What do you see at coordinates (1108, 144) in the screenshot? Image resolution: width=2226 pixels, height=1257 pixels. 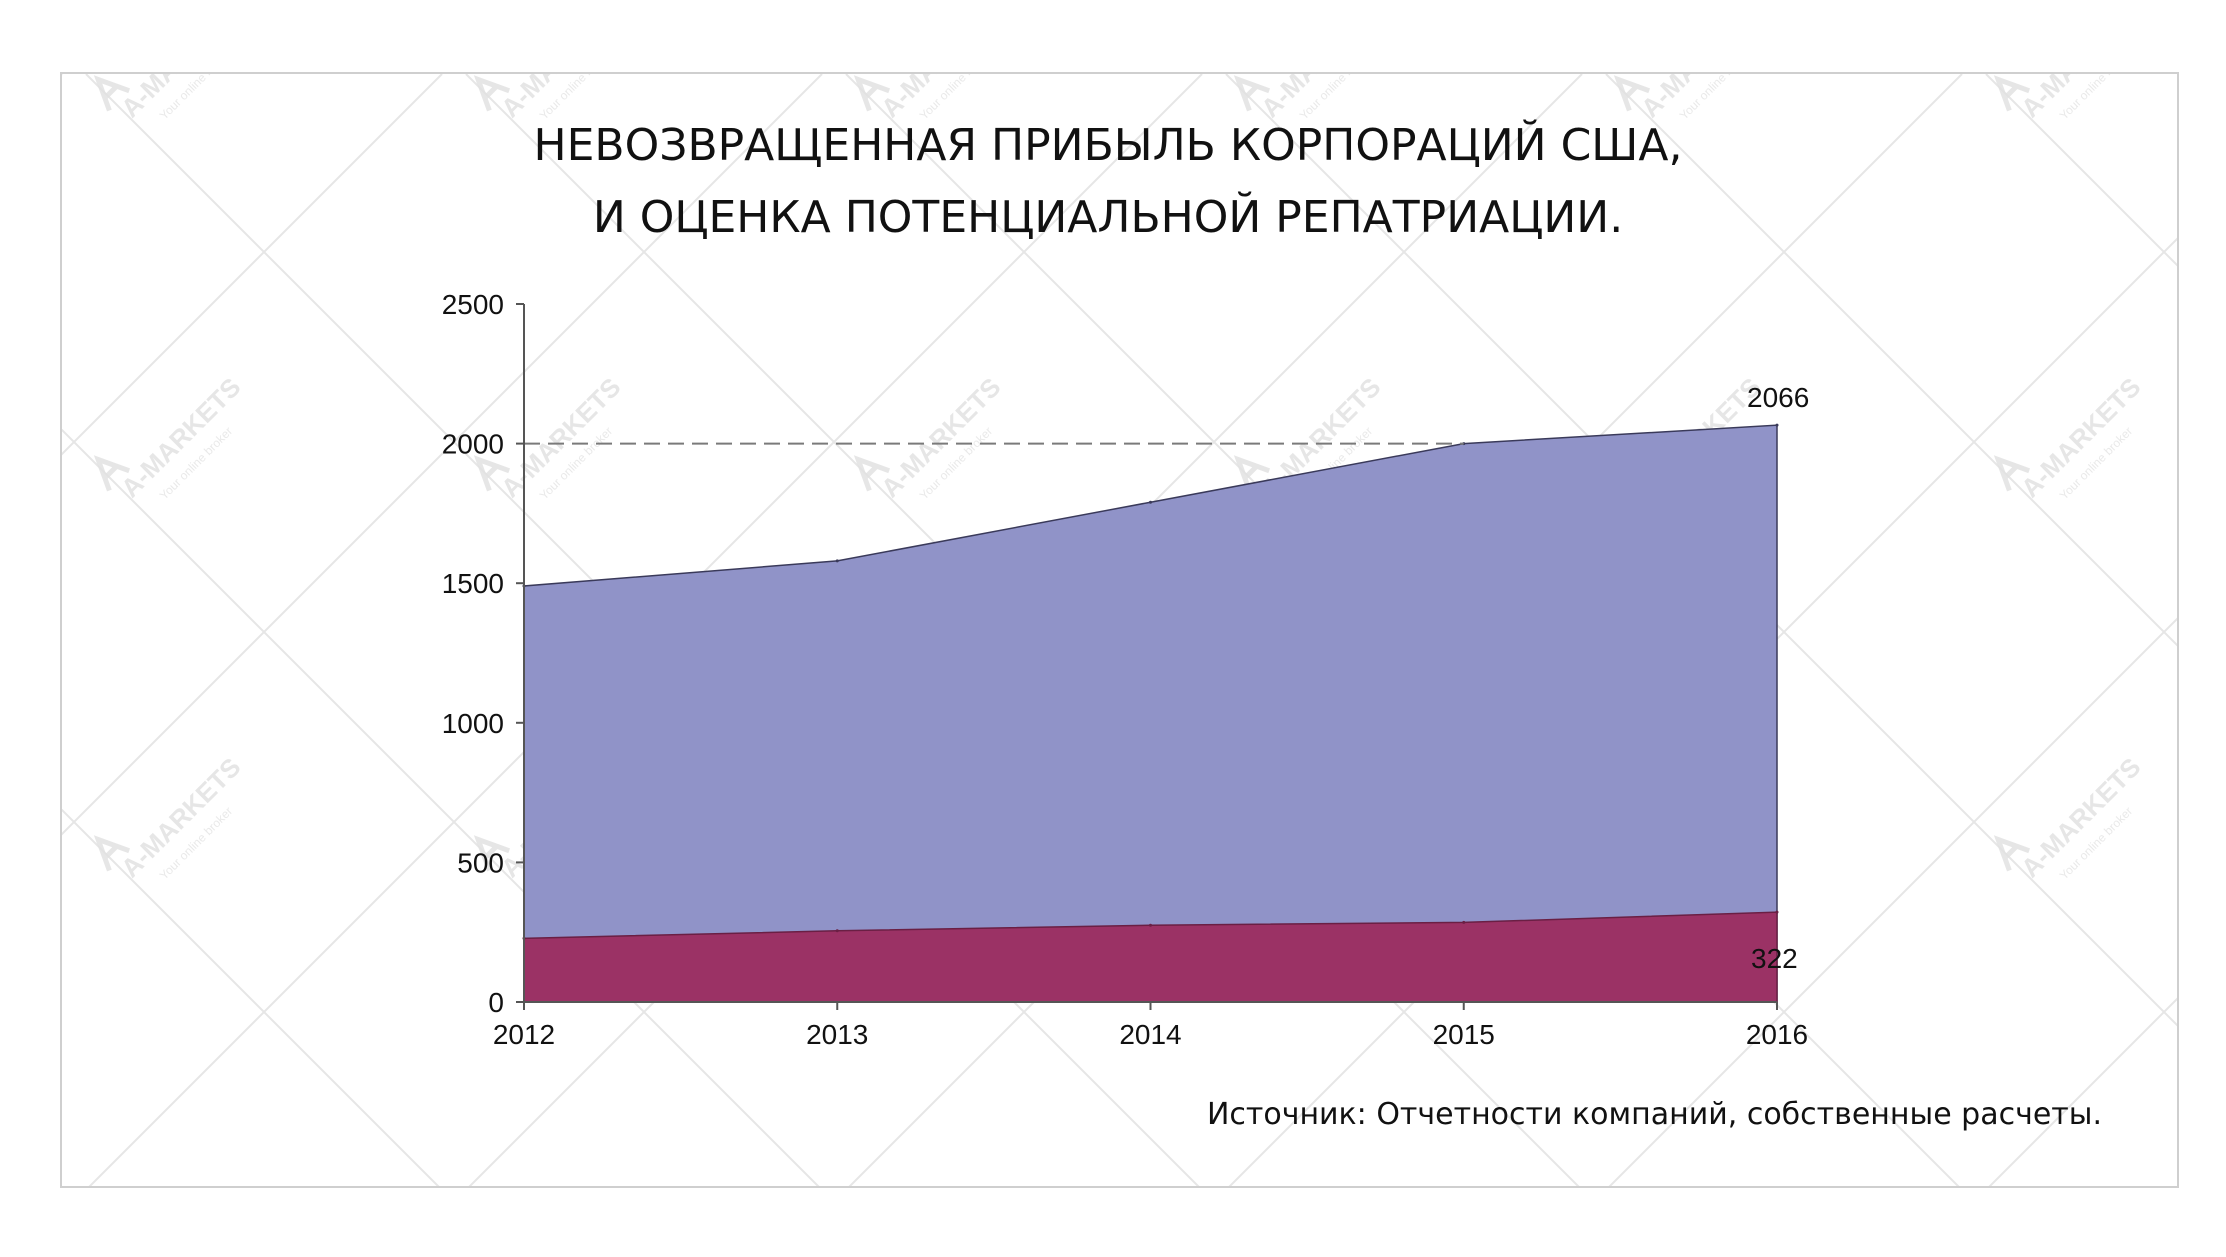 I see `chart-title-line: НЕВОЗВРАЩЕННАЯ ПРИБЫЛЬ КОРПОРАЦИЙ США,` at bounding box center [1108, 144].